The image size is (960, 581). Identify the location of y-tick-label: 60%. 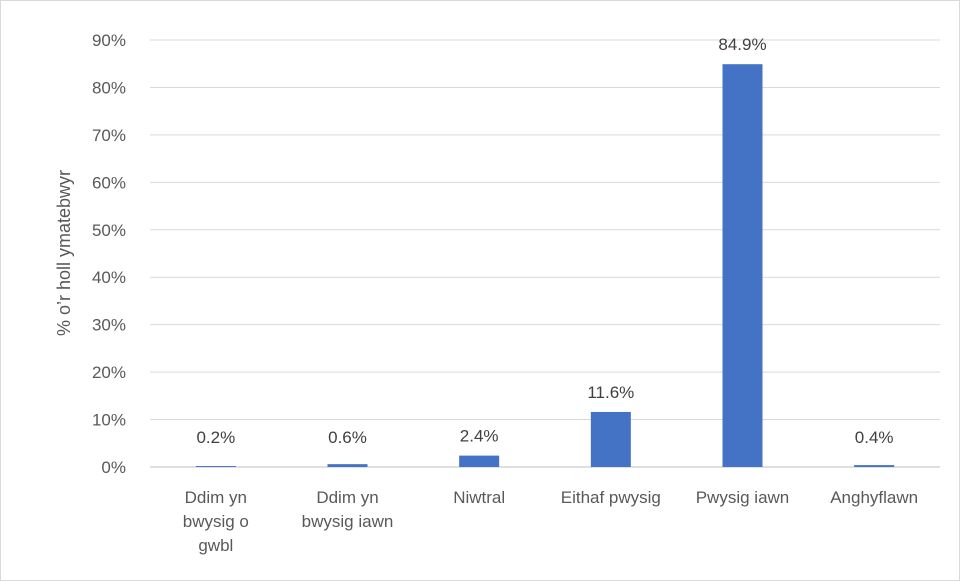
(109, 182).